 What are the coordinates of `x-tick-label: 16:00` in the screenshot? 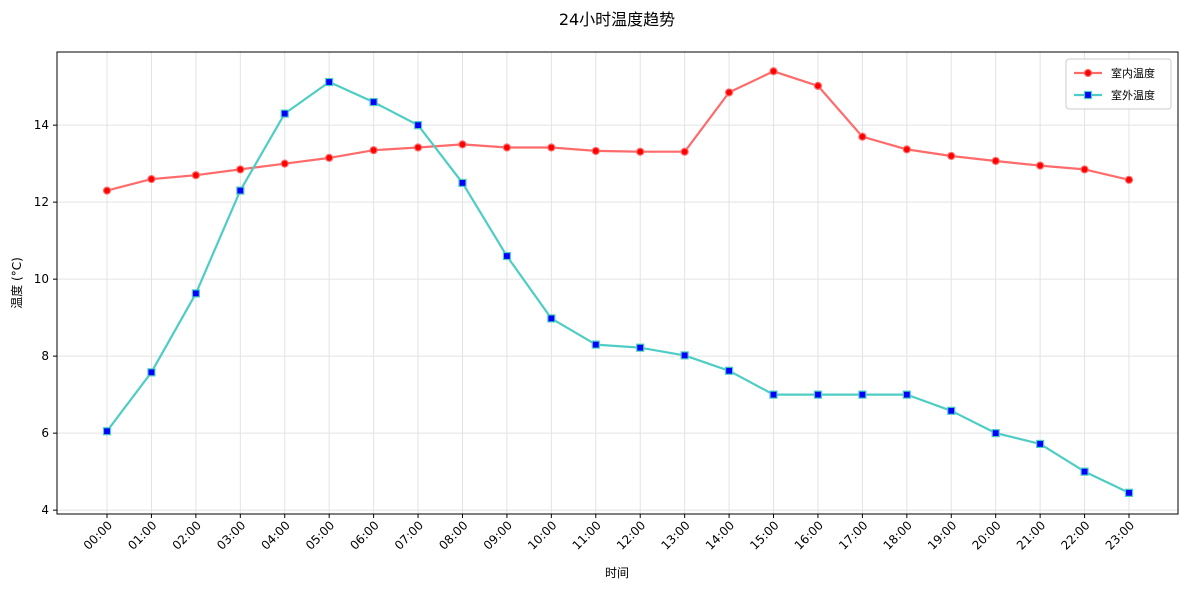 It's located at (809, 535).